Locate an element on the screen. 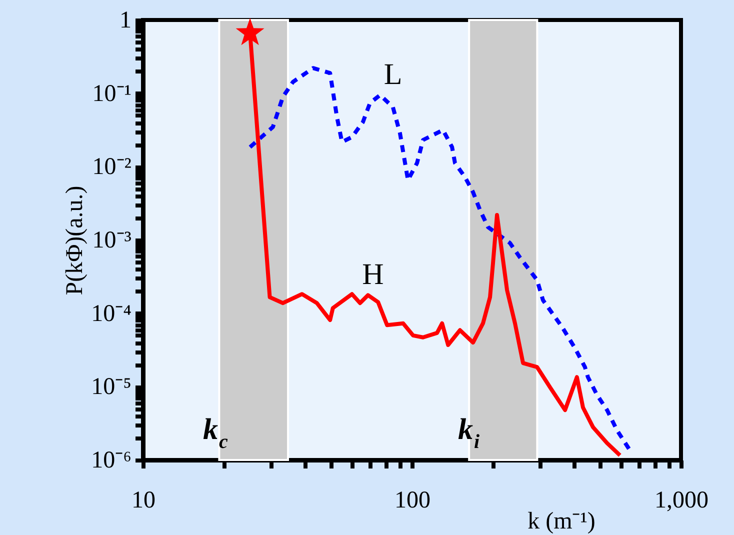 The height and width of the screenshot is (535, 734). y-tick-label: 10⁻⁴ is located at coordinates (111, 313).